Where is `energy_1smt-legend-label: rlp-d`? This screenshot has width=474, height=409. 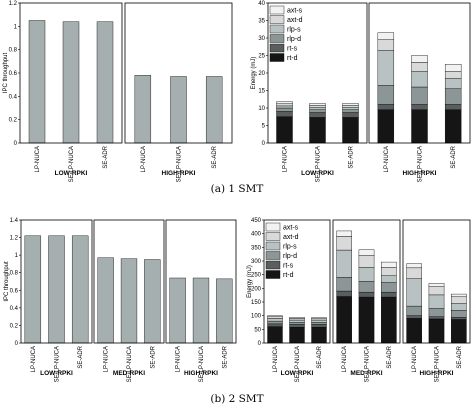 energy_1smt-legend-label: rlp-d is located at coordinates (294, 39).